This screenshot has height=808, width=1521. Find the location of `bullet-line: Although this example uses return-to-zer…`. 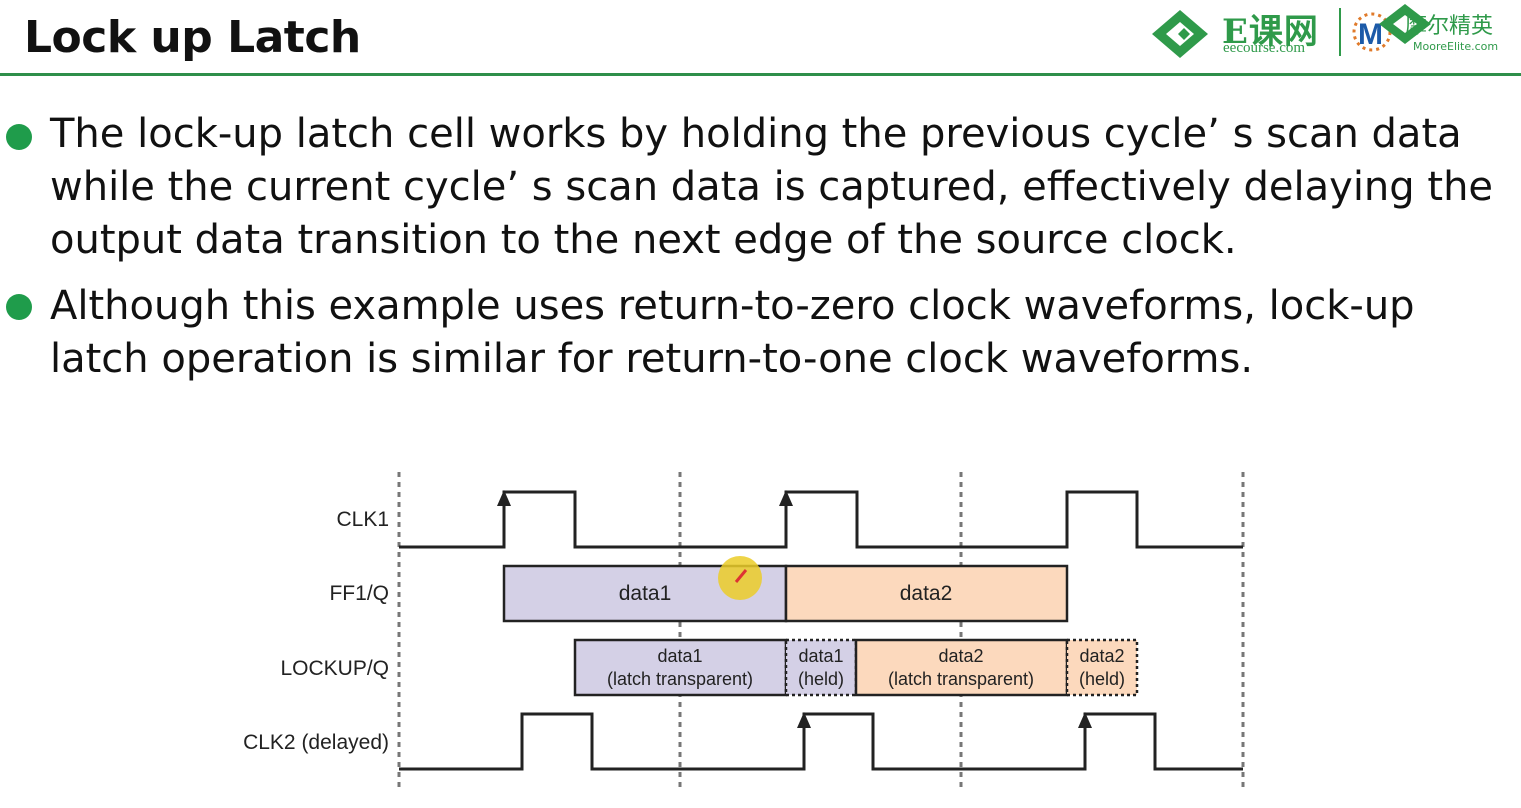

bullet-line: Although this example uses return-to-zer… is located at coordinates (732, 306).